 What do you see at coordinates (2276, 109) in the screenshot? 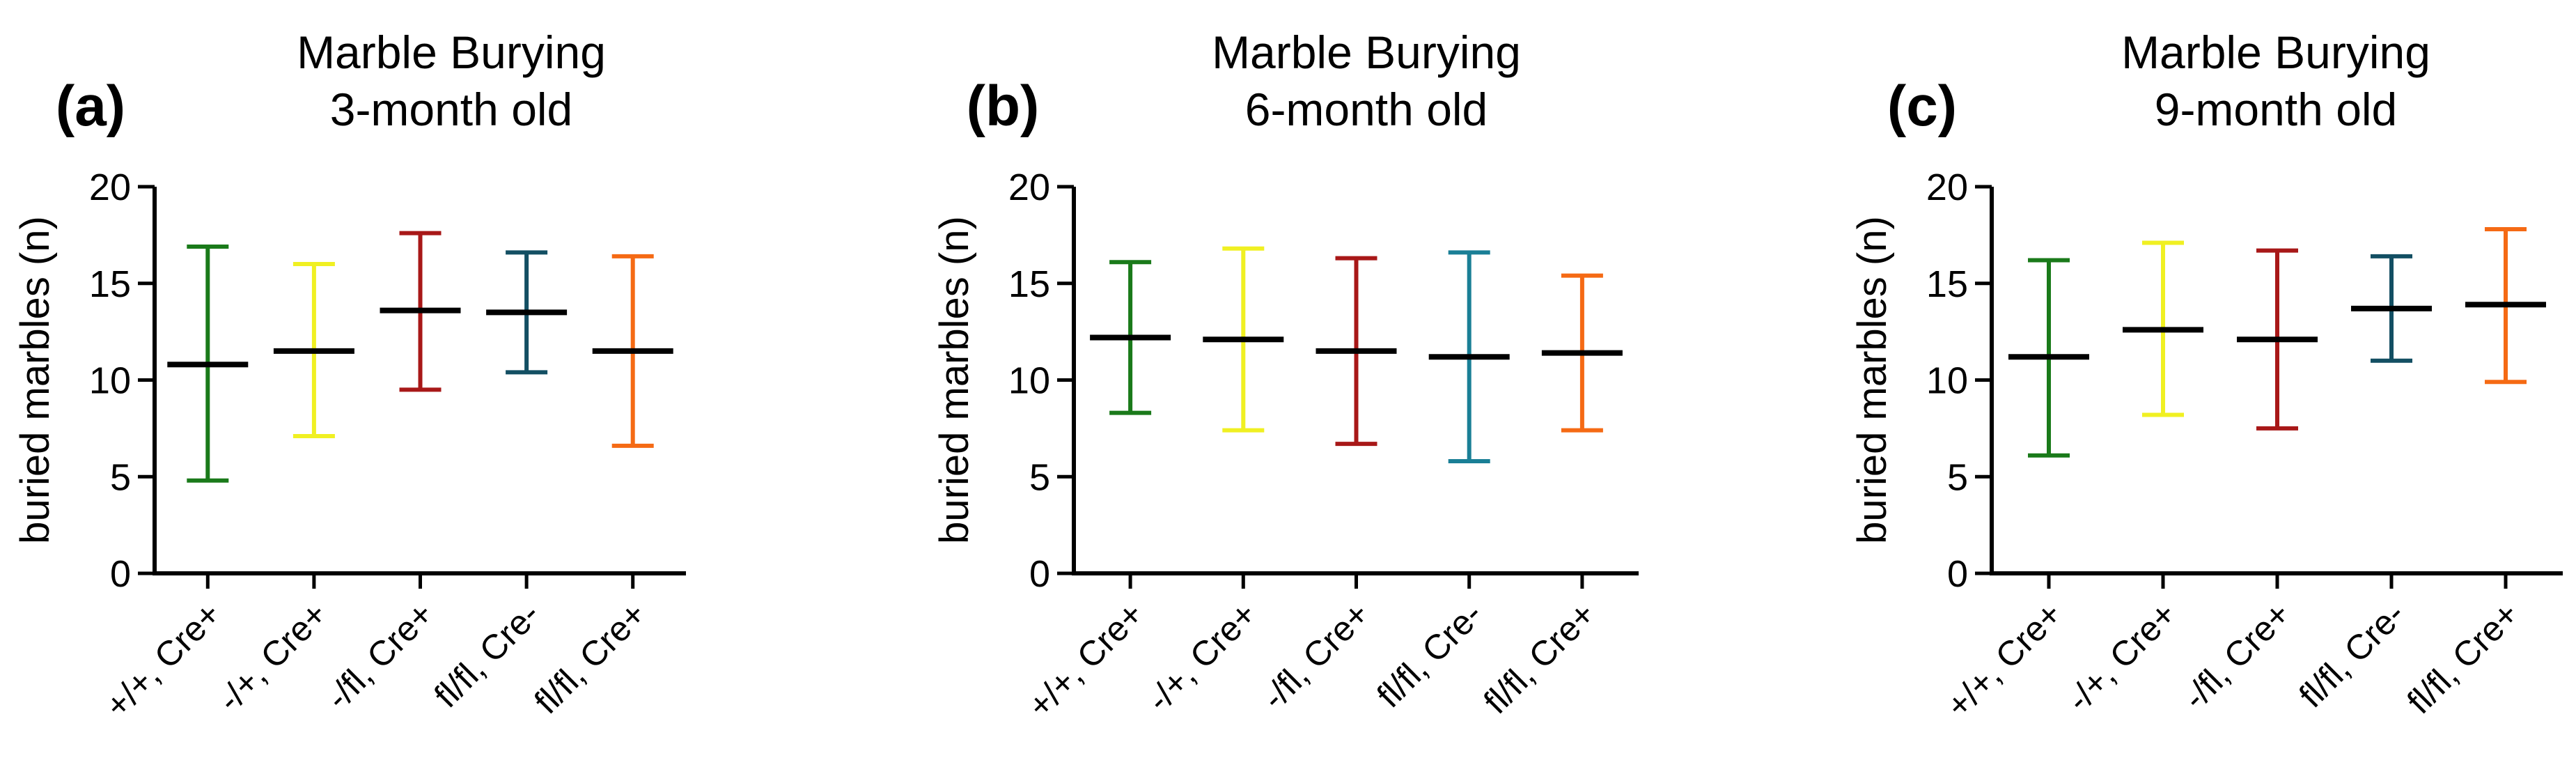
I see `chart-subtitle: 9-month old` at bounding box center [2276, 109].